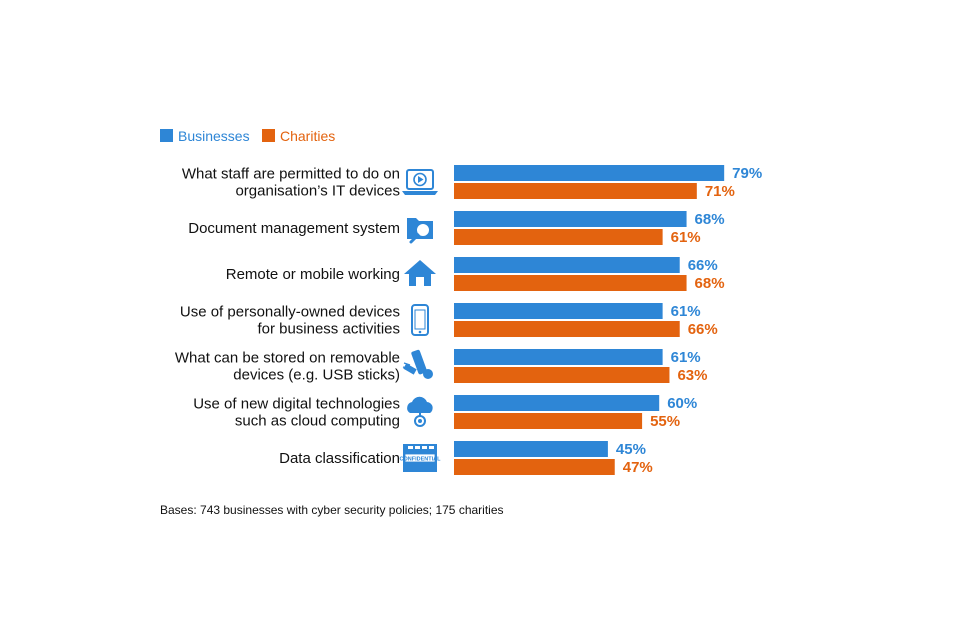 Image resolution: width=960 pixels, height=640 pixels. What do you see at coordinates (703, 329) in the screenshot?
I see `value-label-charities: 66%` at bounding box center [703, 329].